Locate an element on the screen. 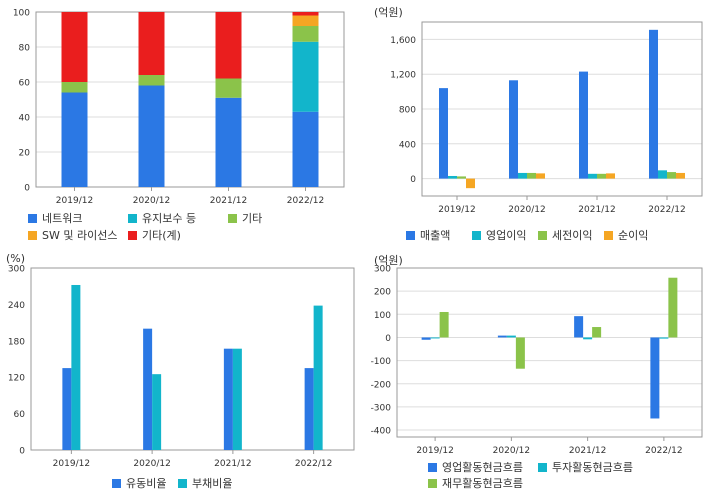  legend-item: 네트워크 is located at coordinates (55, 219).